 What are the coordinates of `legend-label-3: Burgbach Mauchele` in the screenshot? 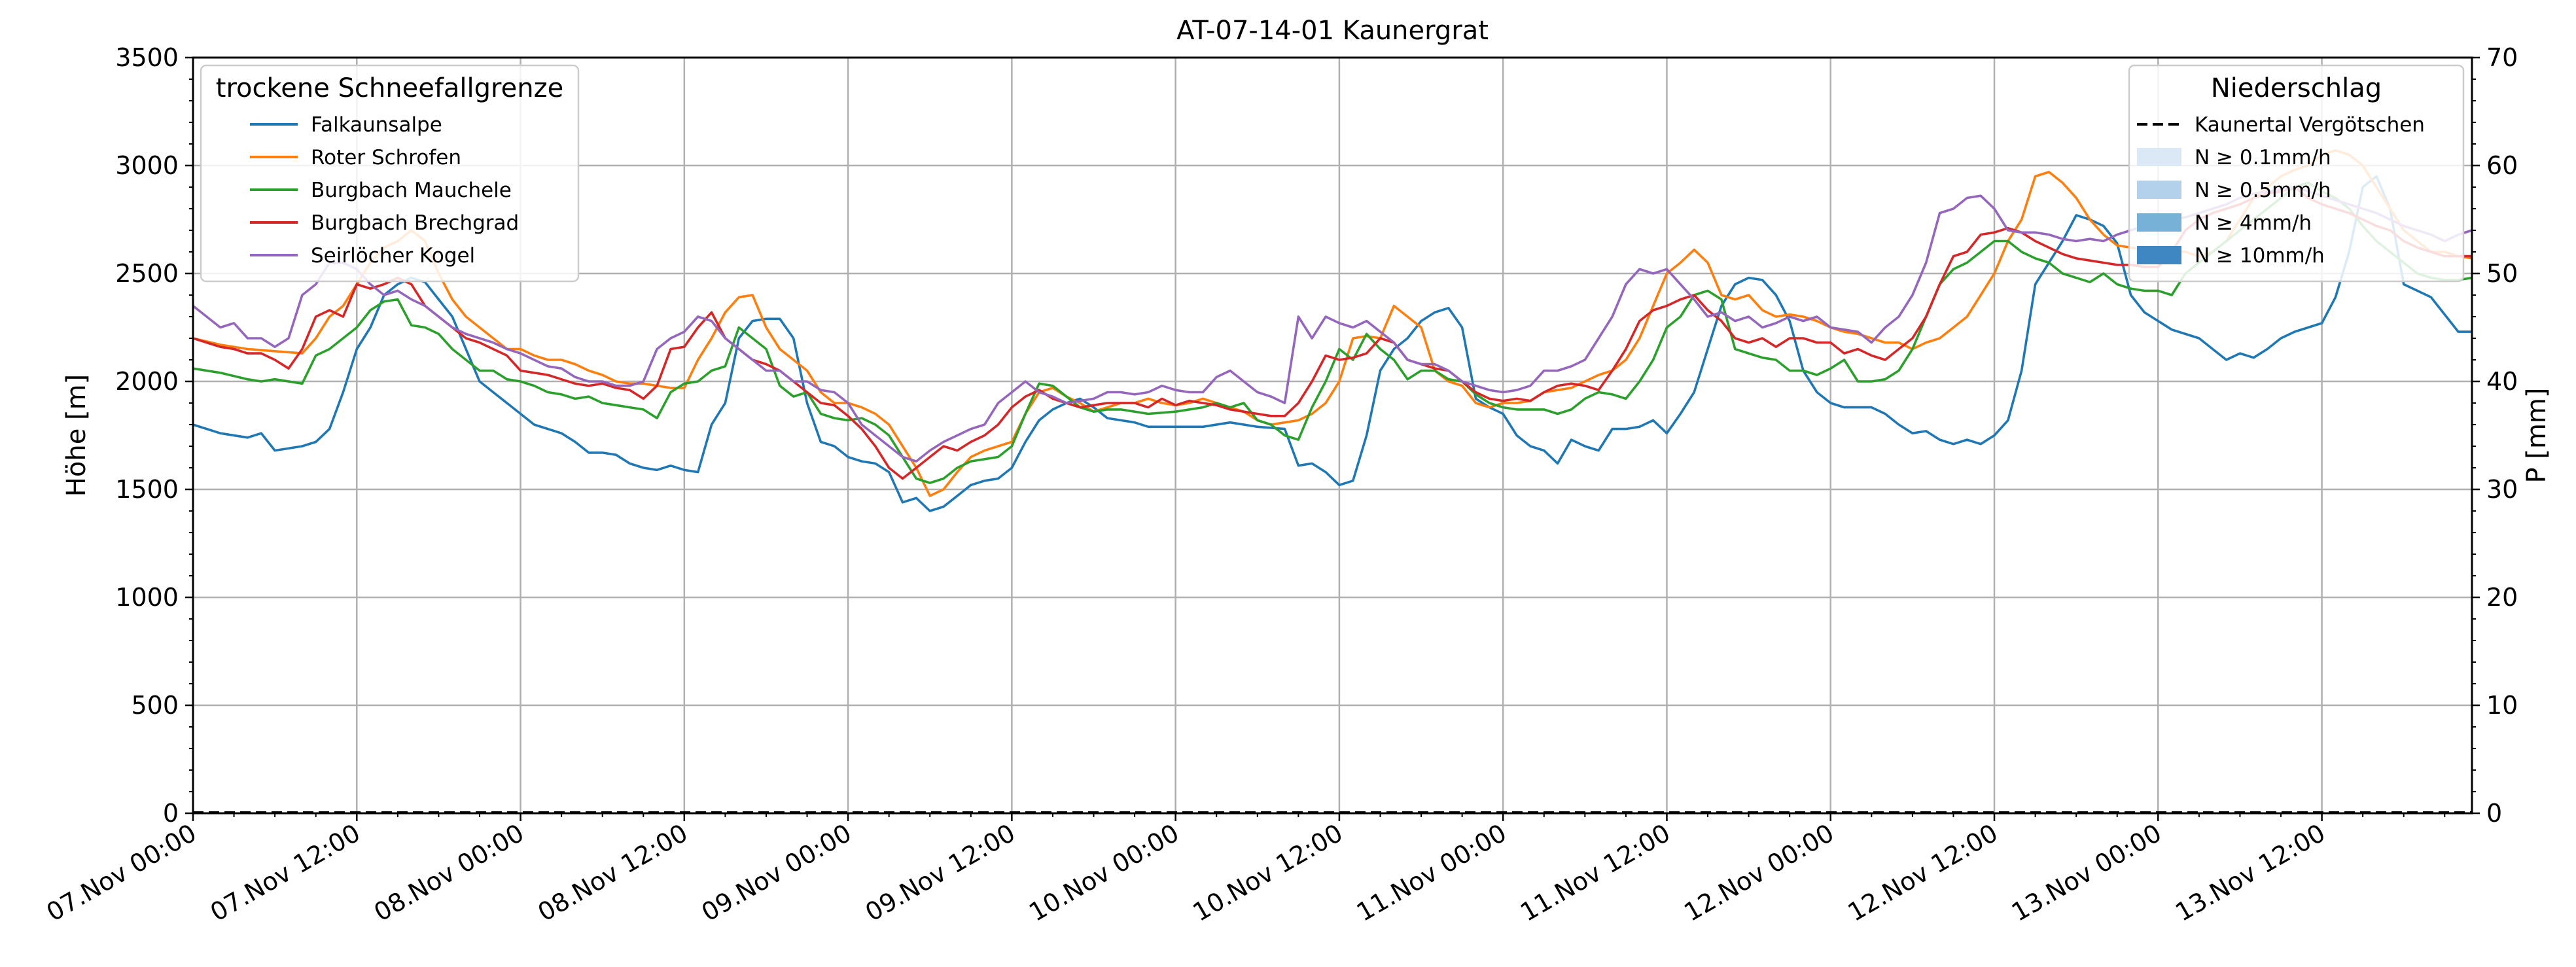 It's located at (412, 190).